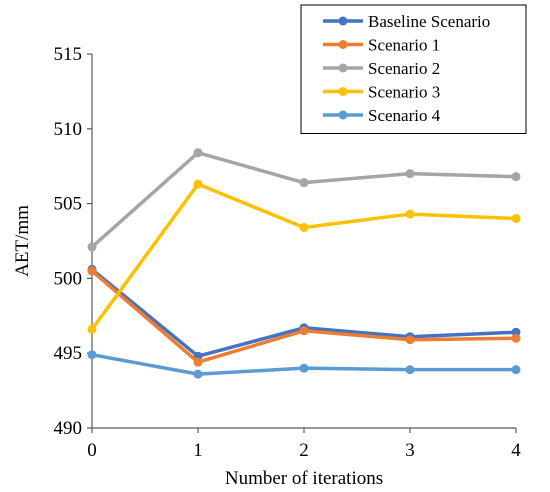  What do you see at coordinates (92, 450) in the screenshot?
I see `x-tick-label: 0` at bounding box center [92, 450].